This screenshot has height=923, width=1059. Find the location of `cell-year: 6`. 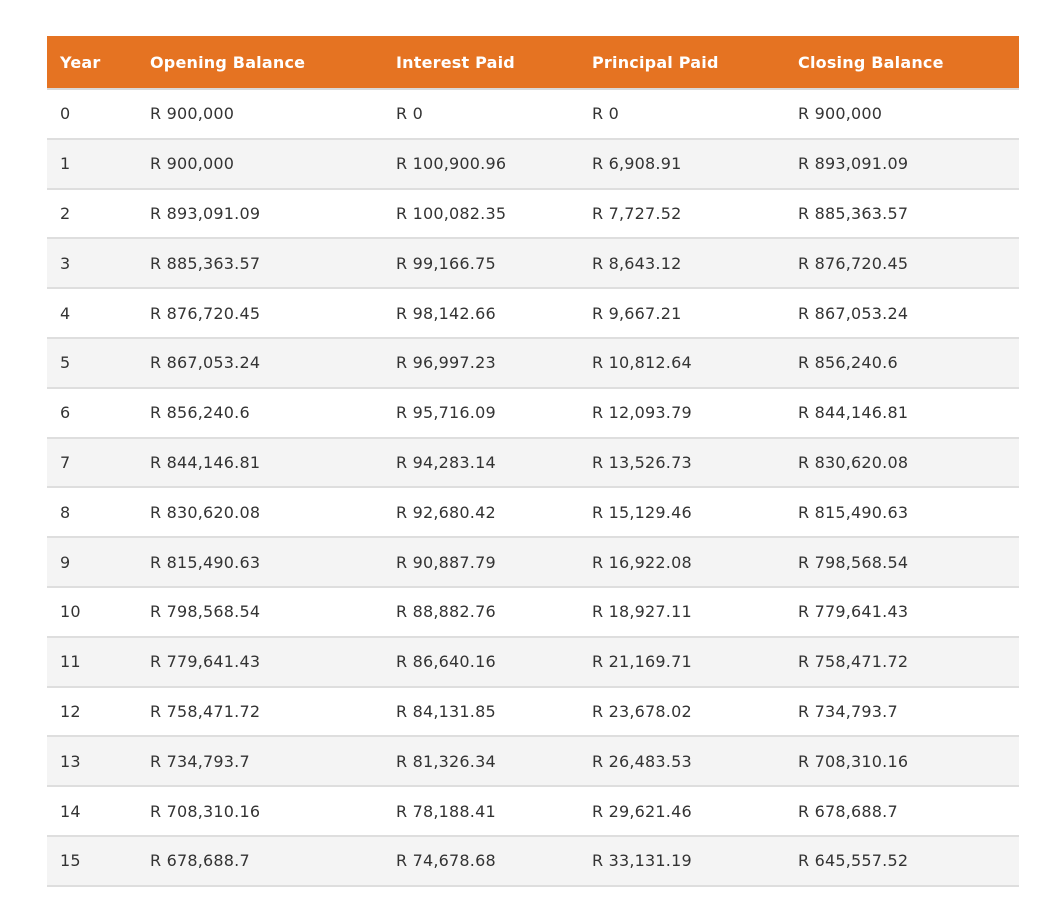

cell-year: 6 is located at coordinates (98, 413).